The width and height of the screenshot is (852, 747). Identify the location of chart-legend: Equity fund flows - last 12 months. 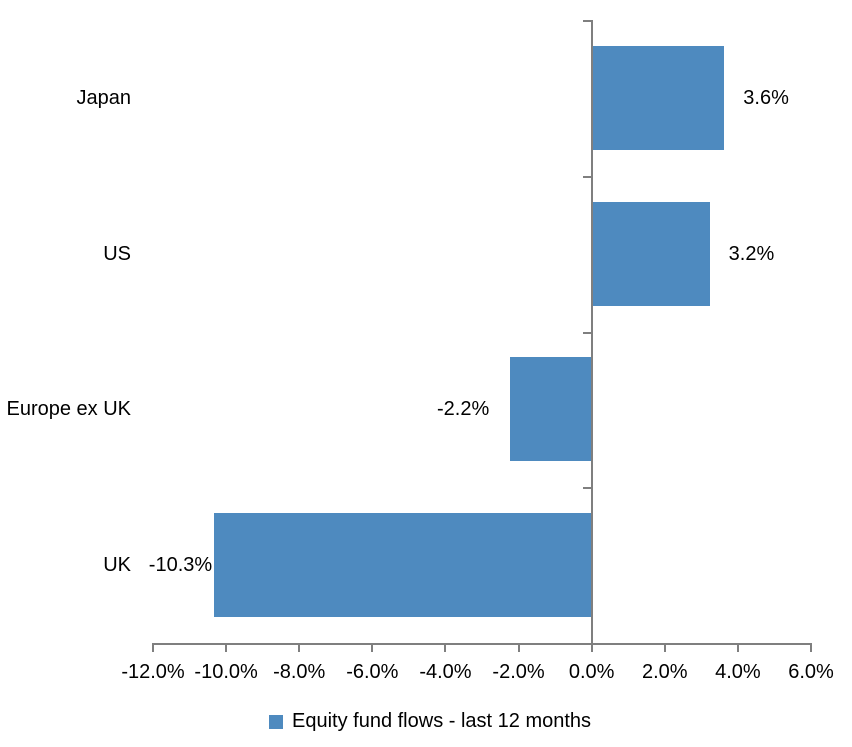
(430, 721).